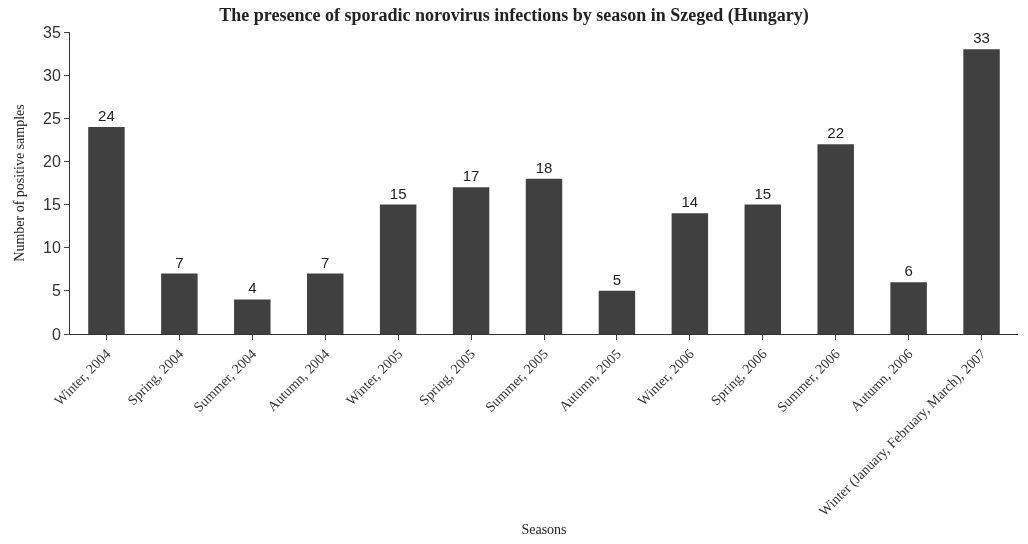 This screenshot has width=1028, height=544. What do you see at coordinates (471, 176) in the screenshot?
I see `data-label: 17` at bounding box center [471, 176].